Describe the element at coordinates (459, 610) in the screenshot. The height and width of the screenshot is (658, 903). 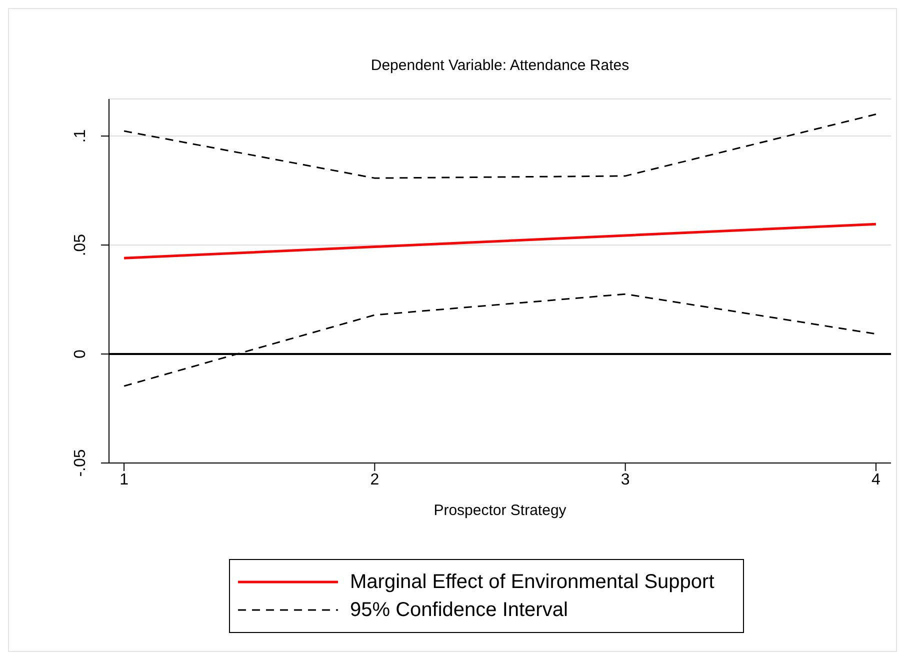
I see `legend-label: 95% Confidence Interval` at that location.